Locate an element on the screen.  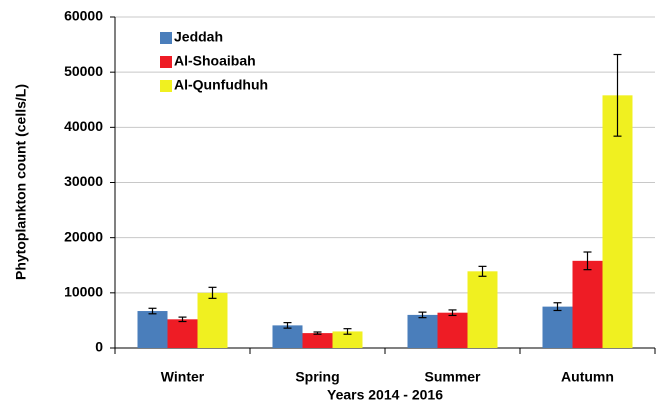
y-tick-label: 0 is located at coordinates (99, 347).